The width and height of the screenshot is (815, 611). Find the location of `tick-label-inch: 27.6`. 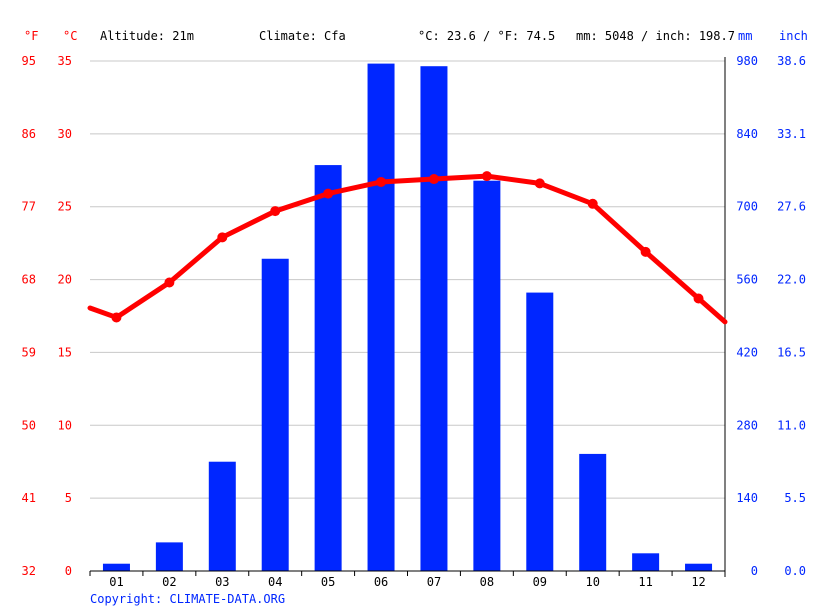

tick-label-inch: 27.6 is located at coordinates (791, 207).